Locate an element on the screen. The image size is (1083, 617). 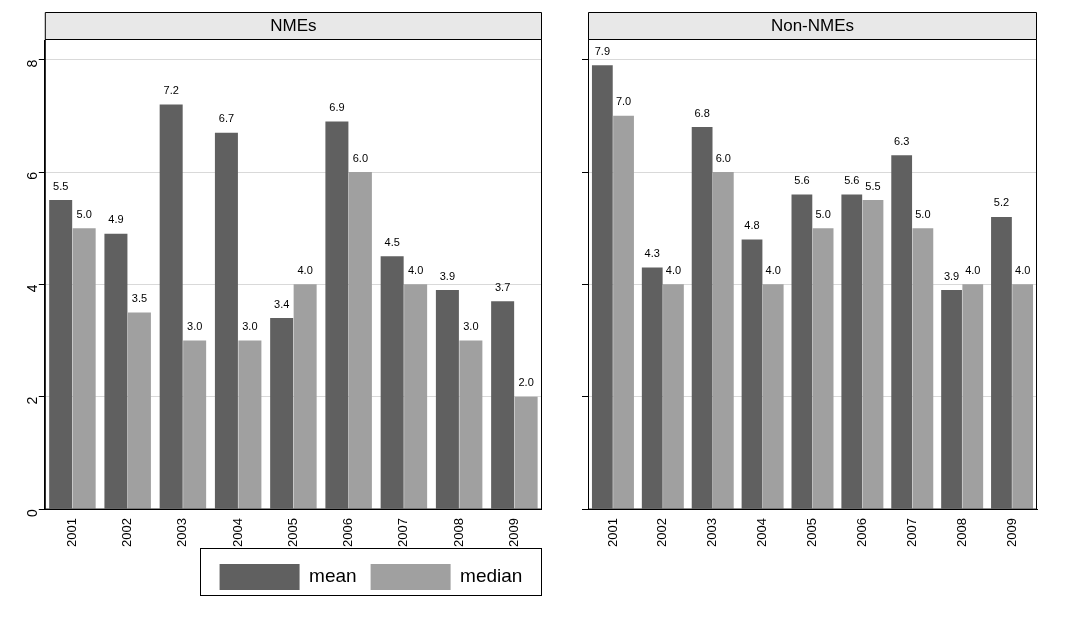
data-label: 5.2 is located at coordinates (1001, 202).